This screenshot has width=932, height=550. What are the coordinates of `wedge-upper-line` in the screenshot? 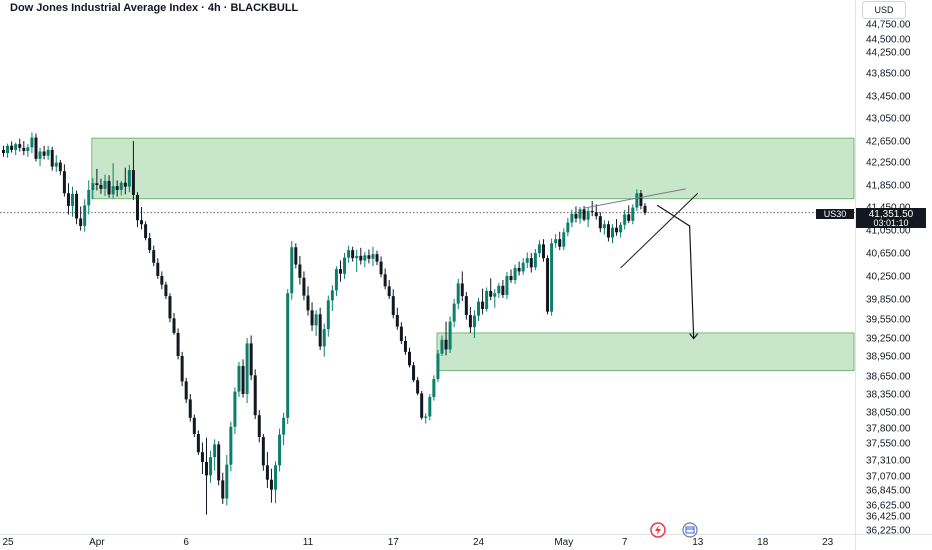 It's located at (634, 198).